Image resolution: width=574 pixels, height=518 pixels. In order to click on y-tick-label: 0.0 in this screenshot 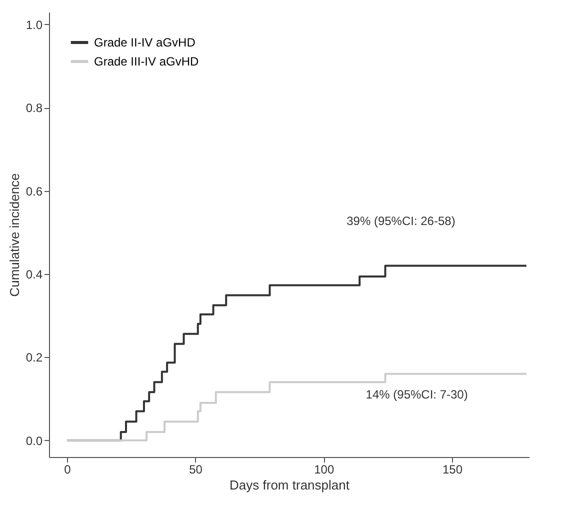, I will do `click(34, 441)`.